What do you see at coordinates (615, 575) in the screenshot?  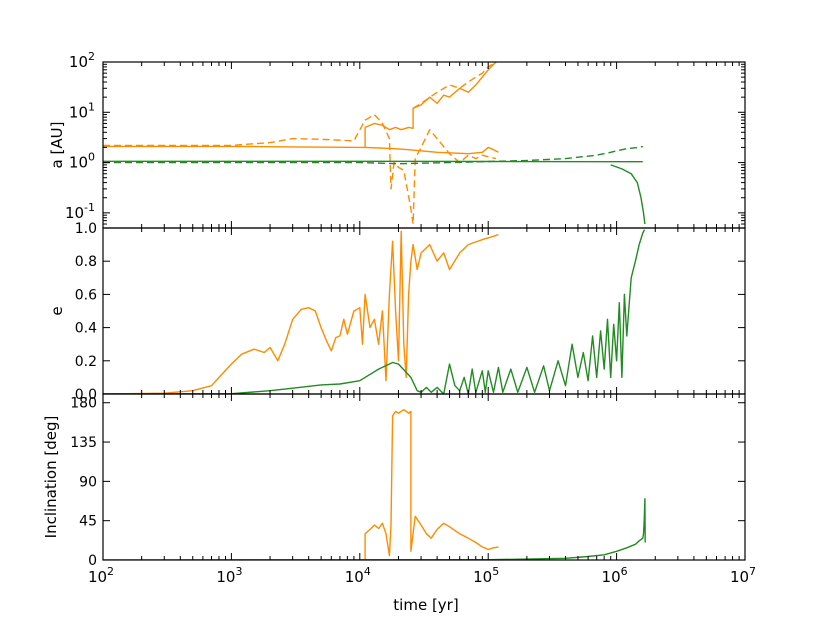 I see `x-tick-label: 10⁶` at bounding box center [615, 575].